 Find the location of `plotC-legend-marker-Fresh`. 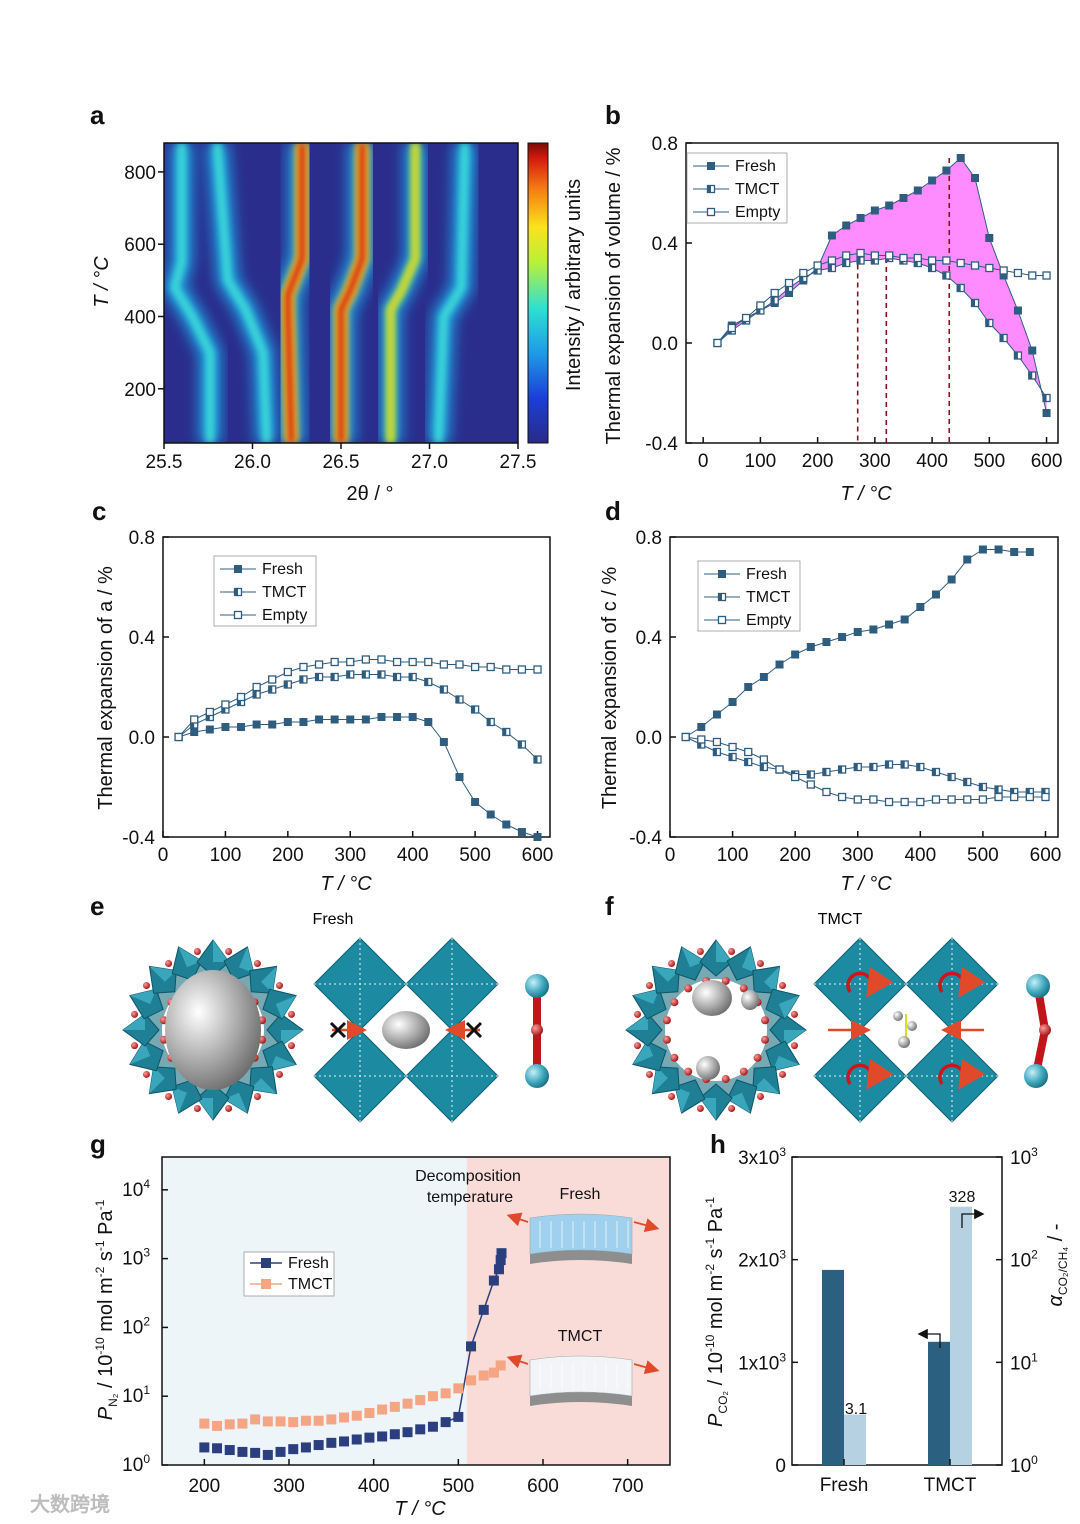

plotC-legend-marker-Fresh is located at coordinates (238, 569).